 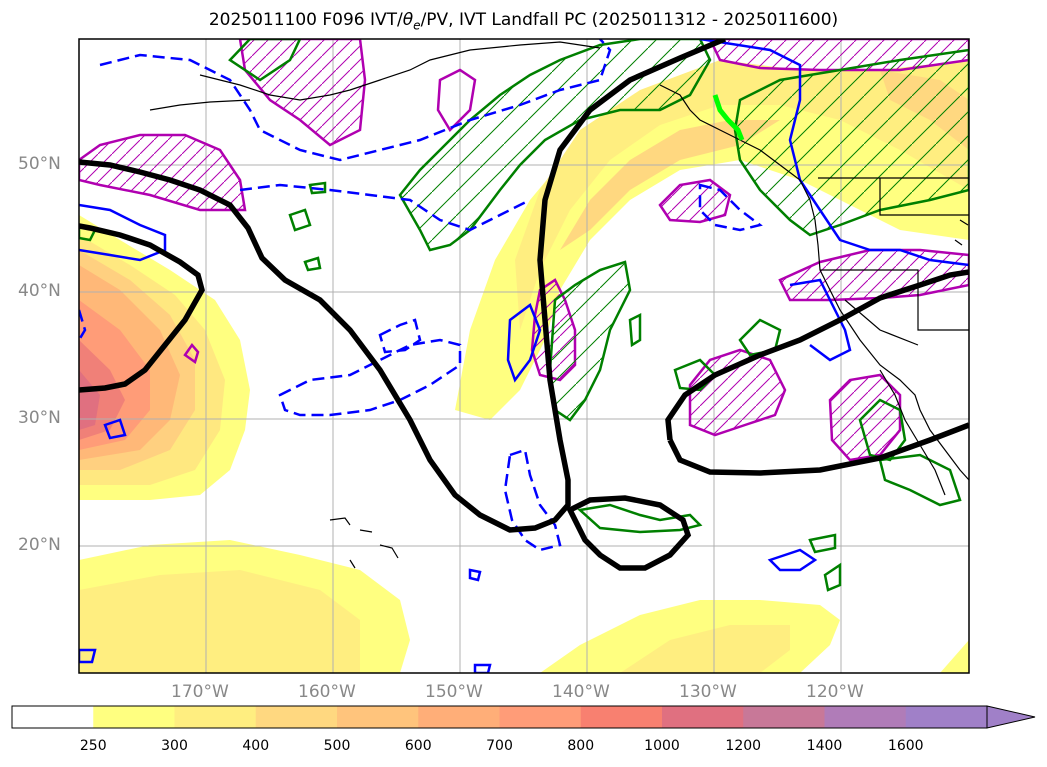 What do you see at coordinates (824, 746) in the screenshot?
I see `colorbar-tick-label: 1400` at bounding box center [824, 746].